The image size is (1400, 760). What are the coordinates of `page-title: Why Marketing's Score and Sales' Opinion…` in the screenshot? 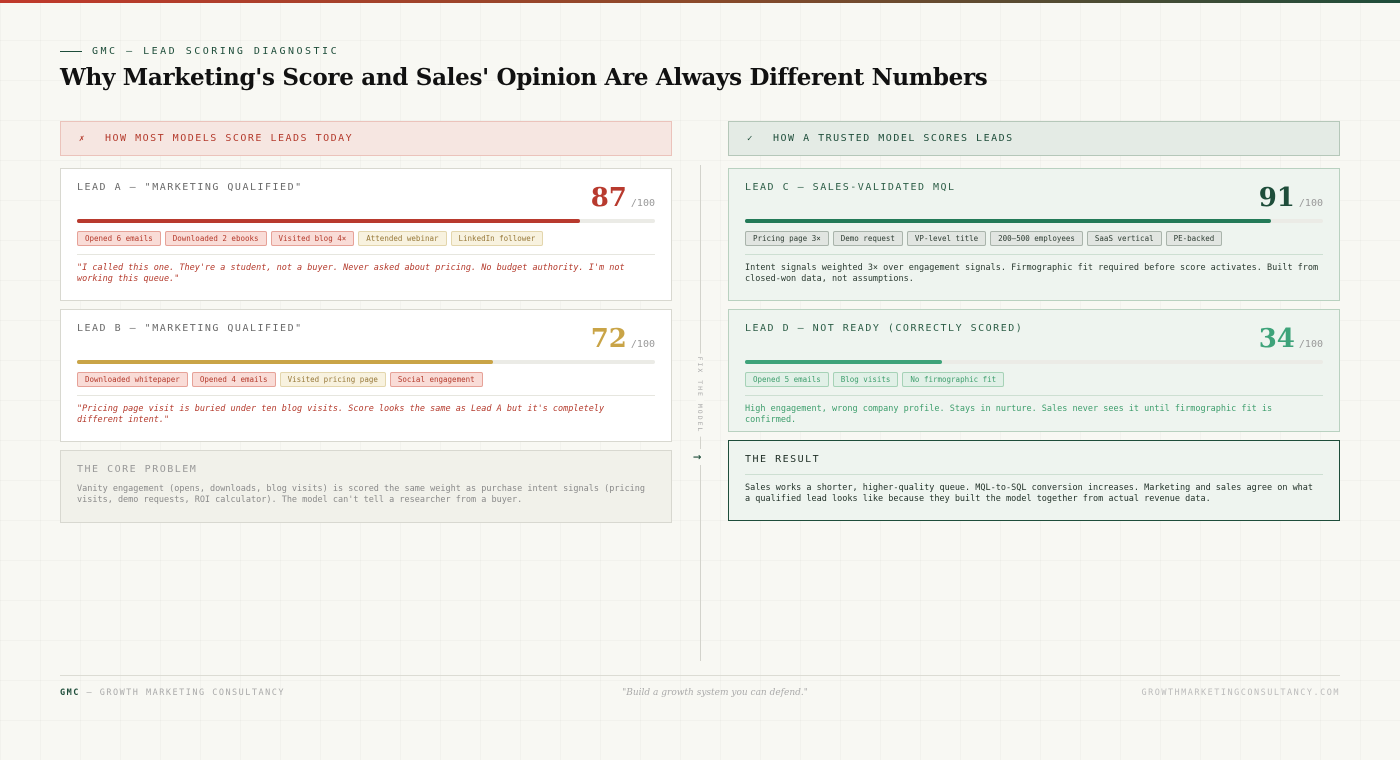 It's located at (524, 77).